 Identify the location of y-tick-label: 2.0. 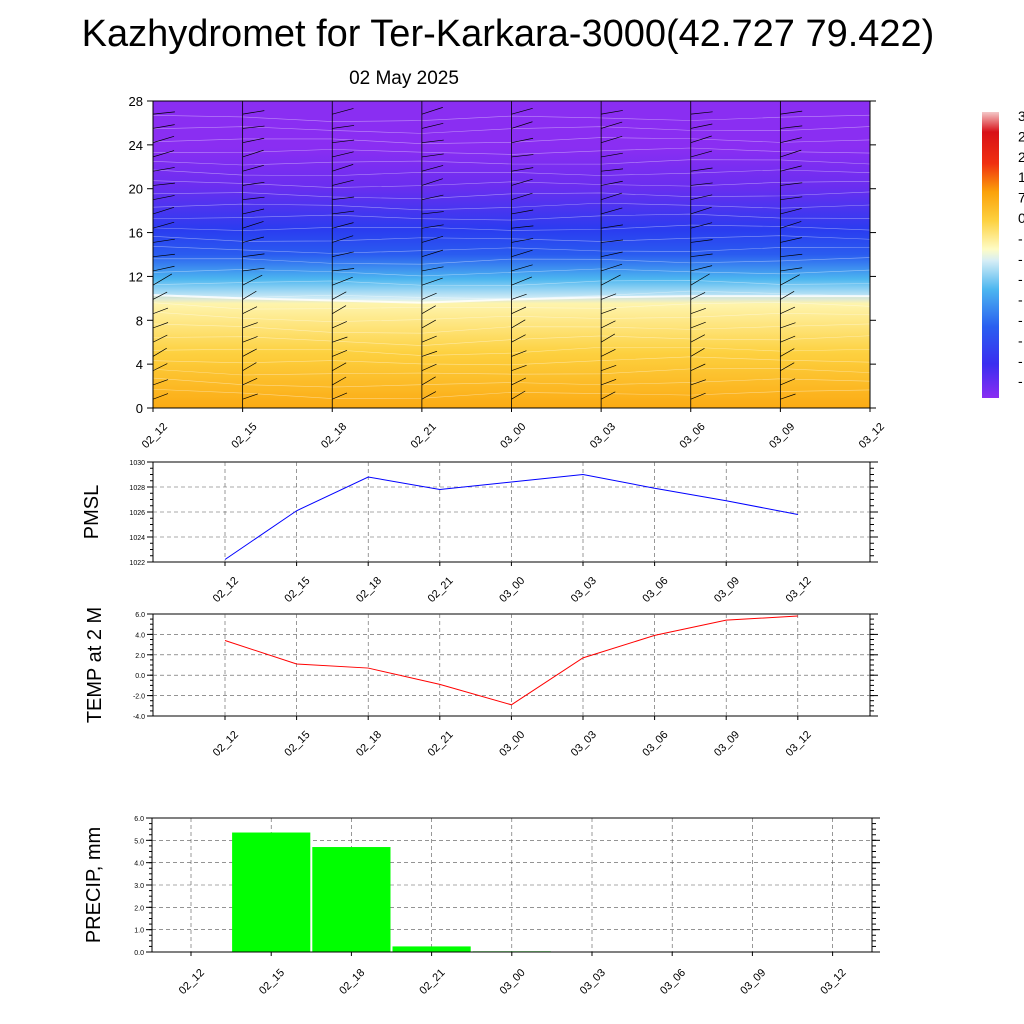
(140, 656).